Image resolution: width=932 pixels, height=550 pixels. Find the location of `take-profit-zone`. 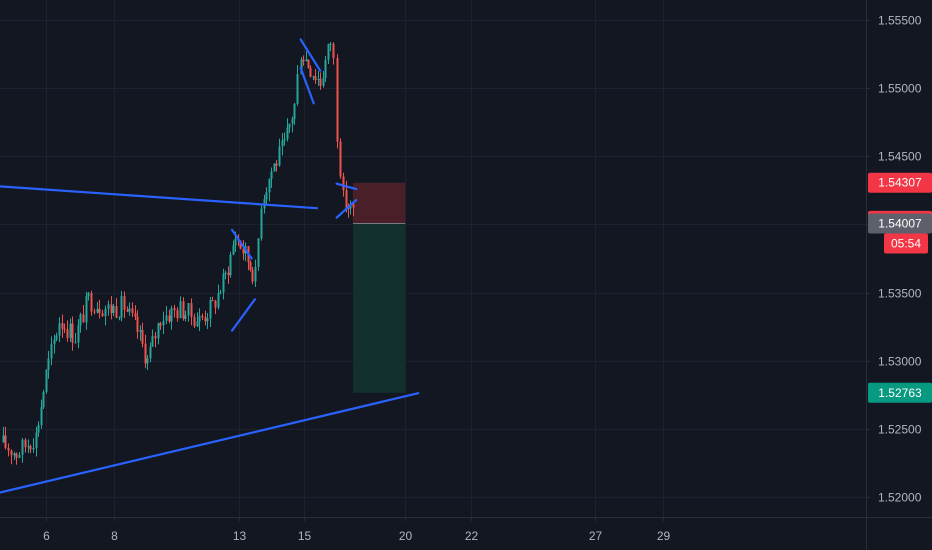

take-profit-zone is located at coordinates (379, 308).